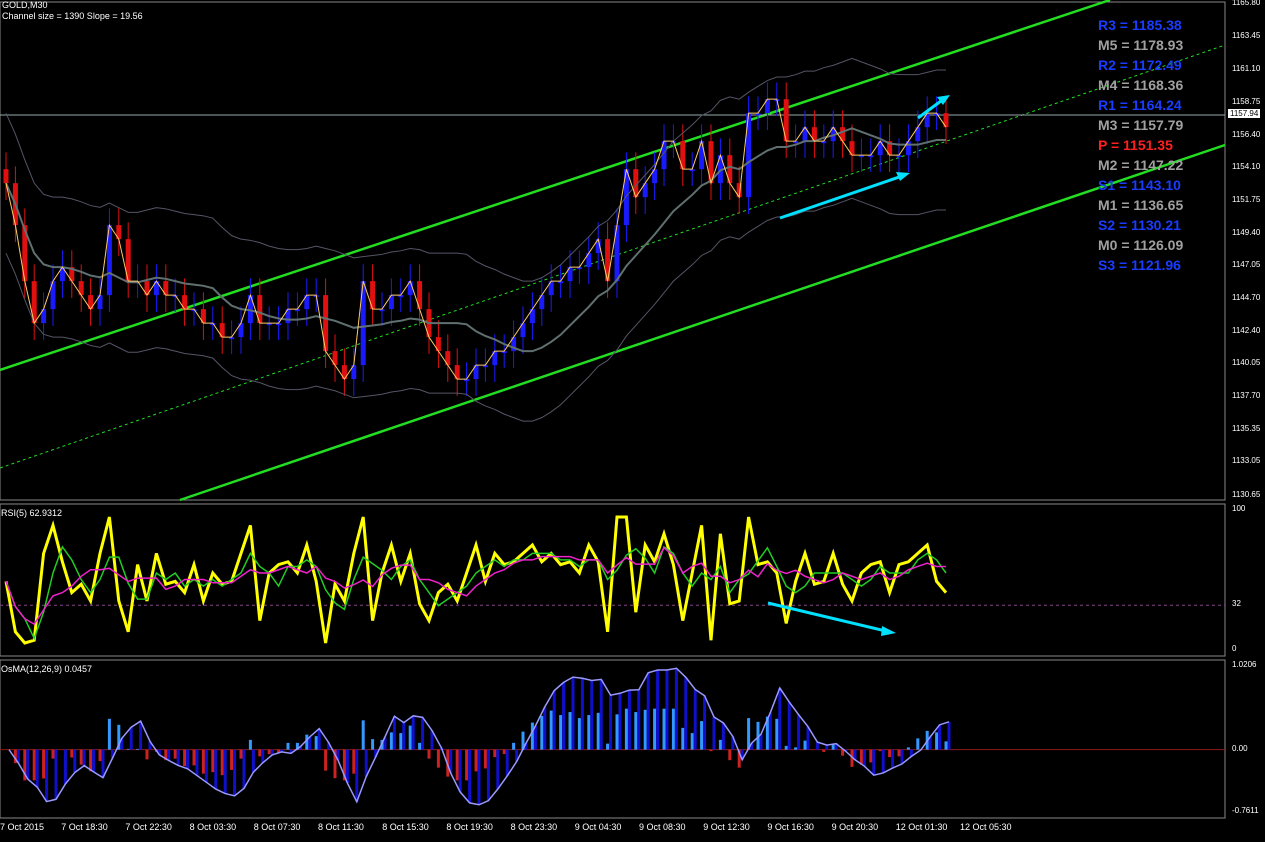  I want to click on price-tick: 1161.10, so click(1246, 68).